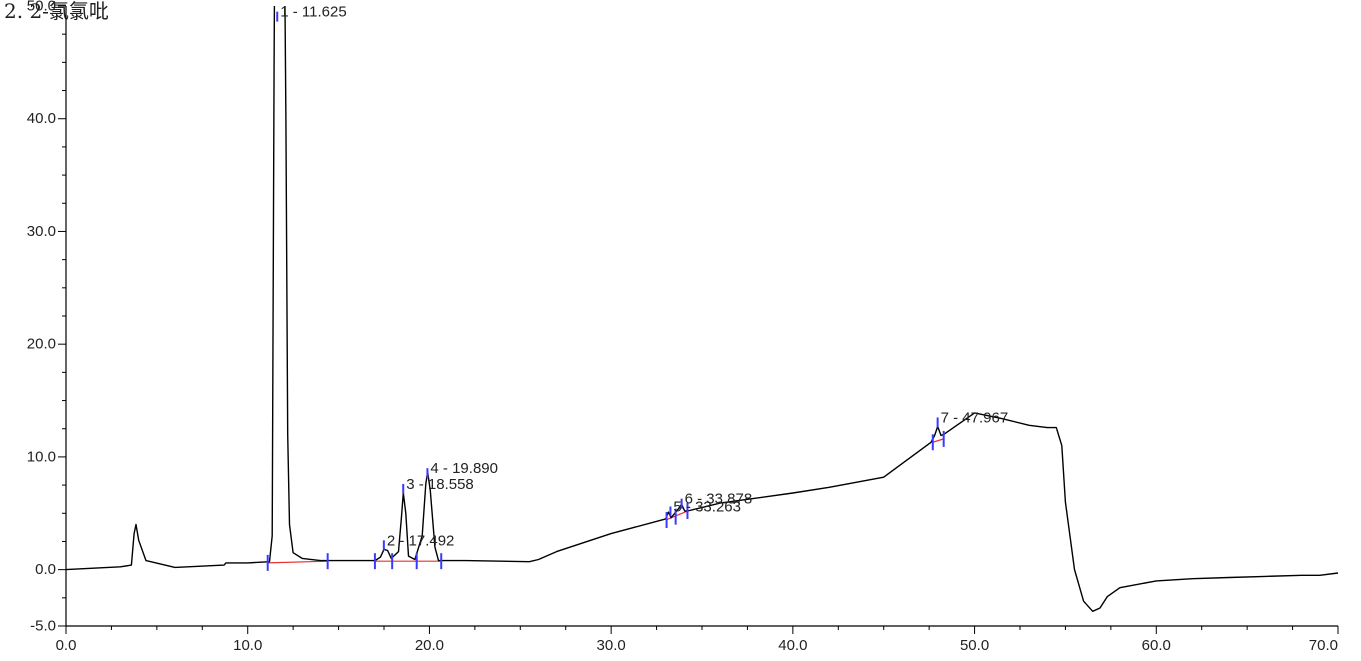  I want to click on x-tick-label: 70.0, so click(1323, 645).